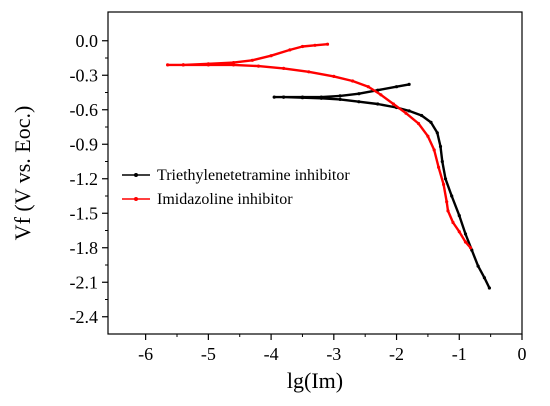 Image resolution: width=550 pixels, height=406 pixels. Describe the element at coordinates (84, 282) in the screenshot. I see `y-tick-label: -2.1` at that location.